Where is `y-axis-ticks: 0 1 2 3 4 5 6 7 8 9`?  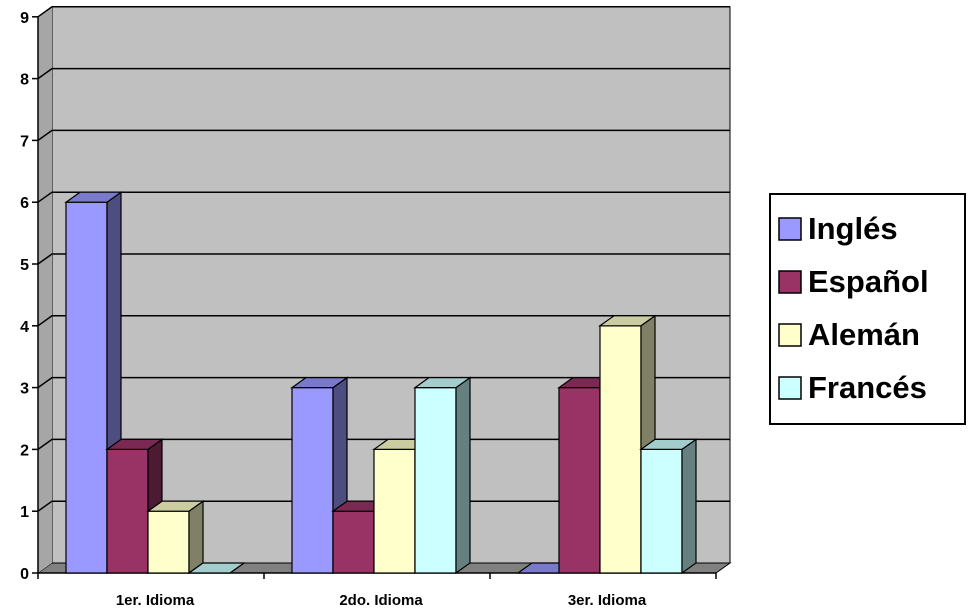 y-axis-ticks: 0 1 2 3 4 5 6 7 8 9 is located at coordinates (29, 296).